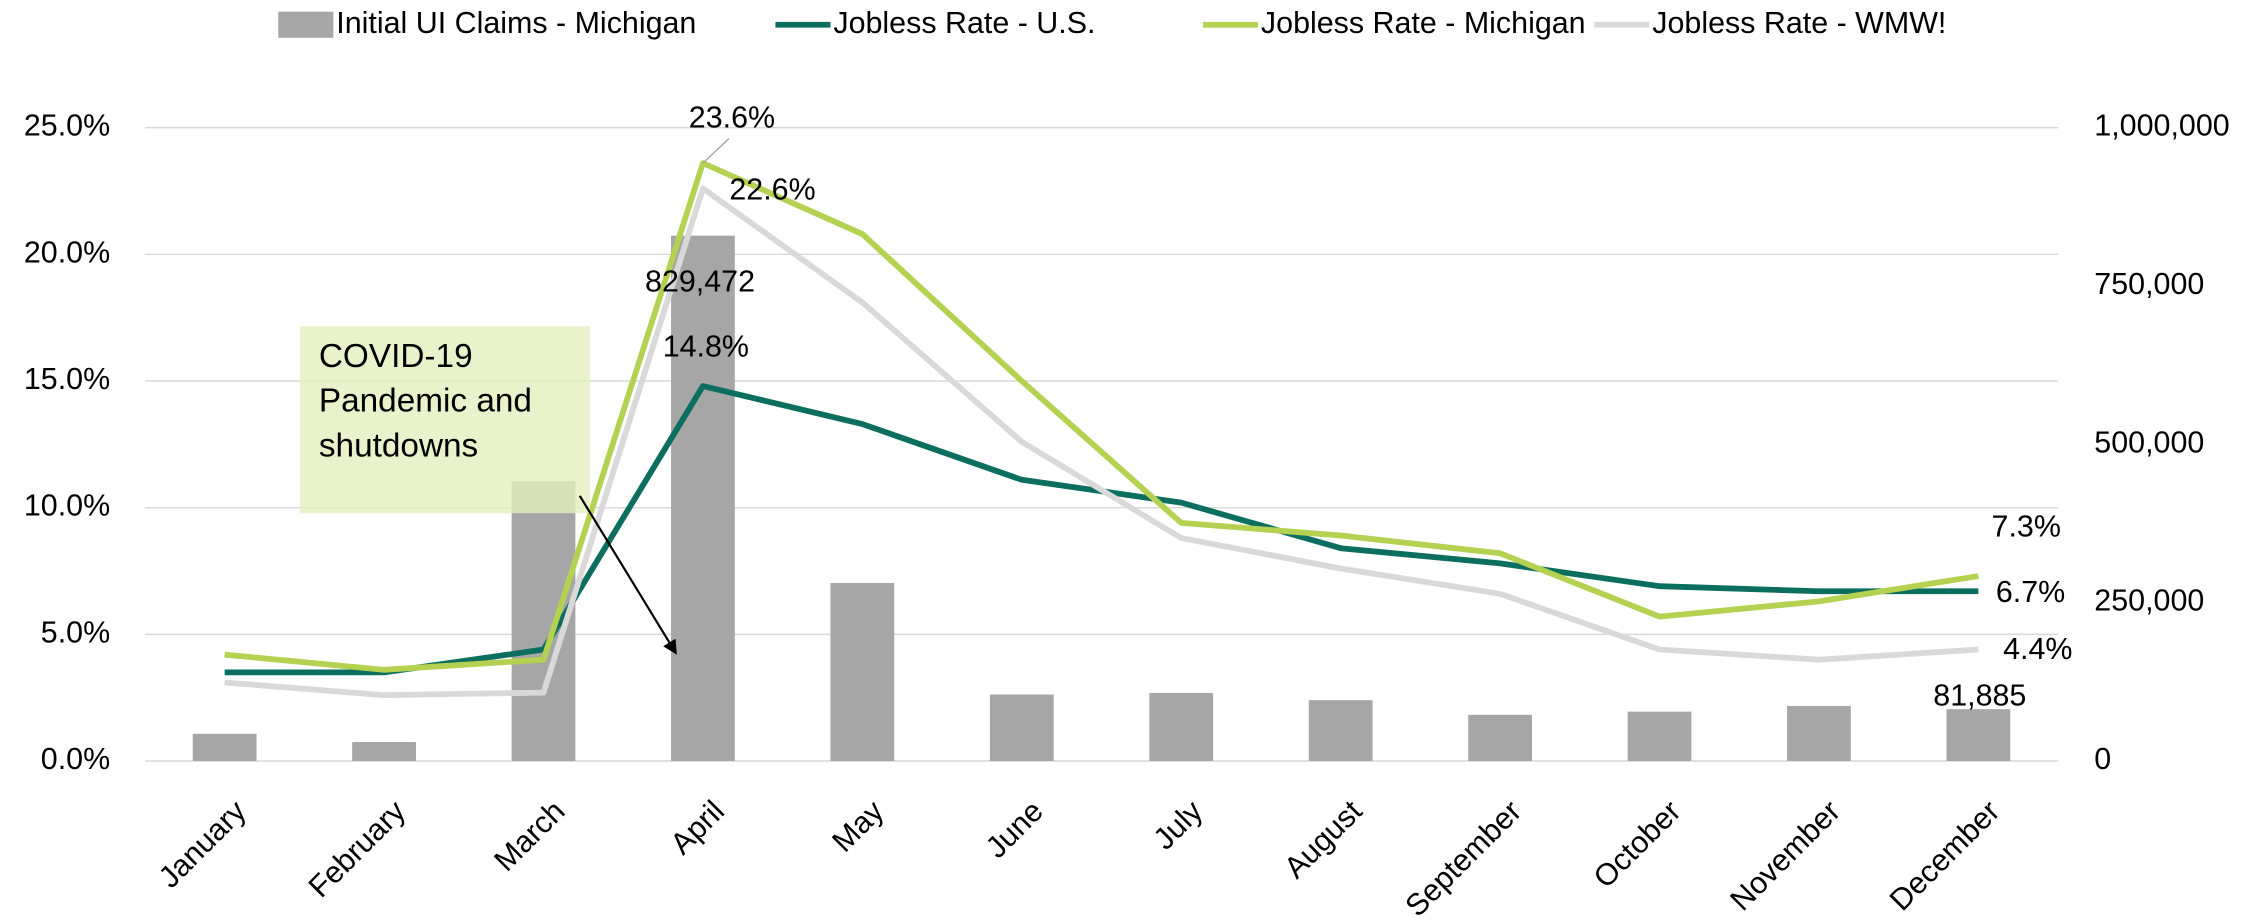 This screenshot has width=2261, height=922. What do you see at coordinates (1014, 829) in the screenshot?
I see `x-tick-label: June` at bounding box center [1014, 829].